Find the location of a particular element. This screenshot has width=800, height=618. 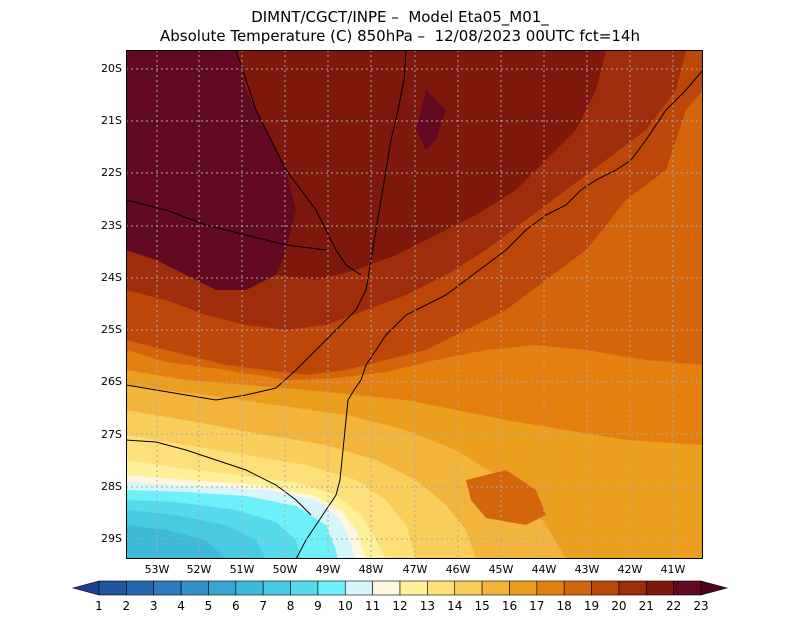

field-19-lobe is located at coordinates (506, 497).